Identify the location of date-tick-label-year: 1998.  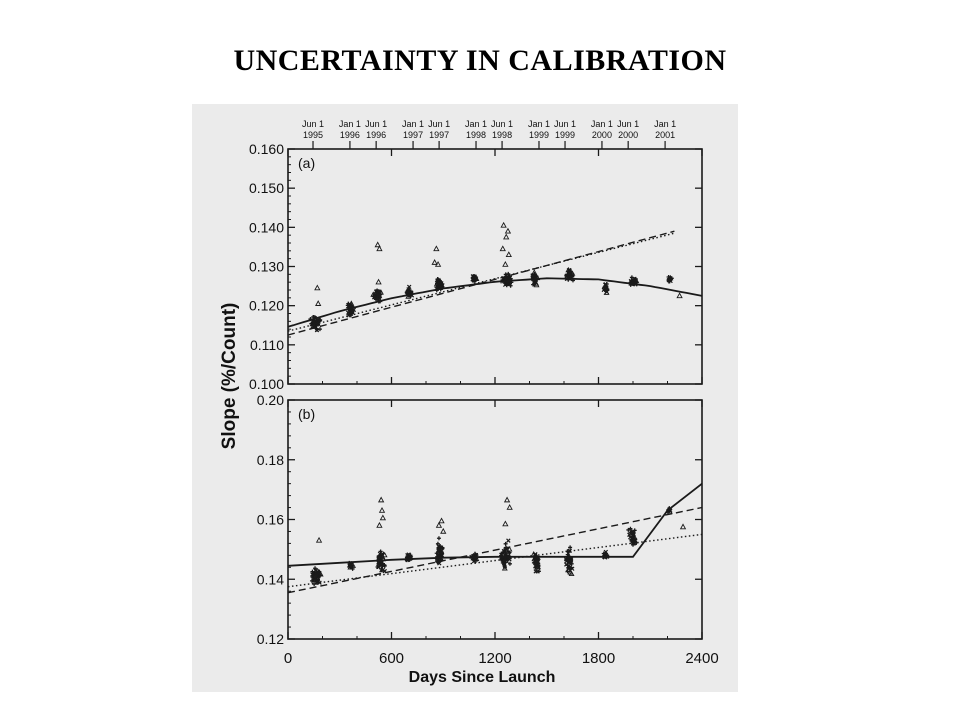
(476, 135).